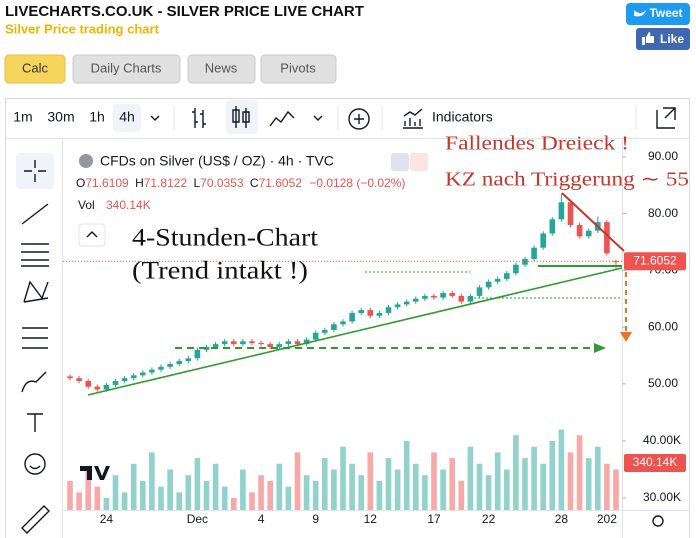  I want to click on indicators-icon, so click(413, 118).